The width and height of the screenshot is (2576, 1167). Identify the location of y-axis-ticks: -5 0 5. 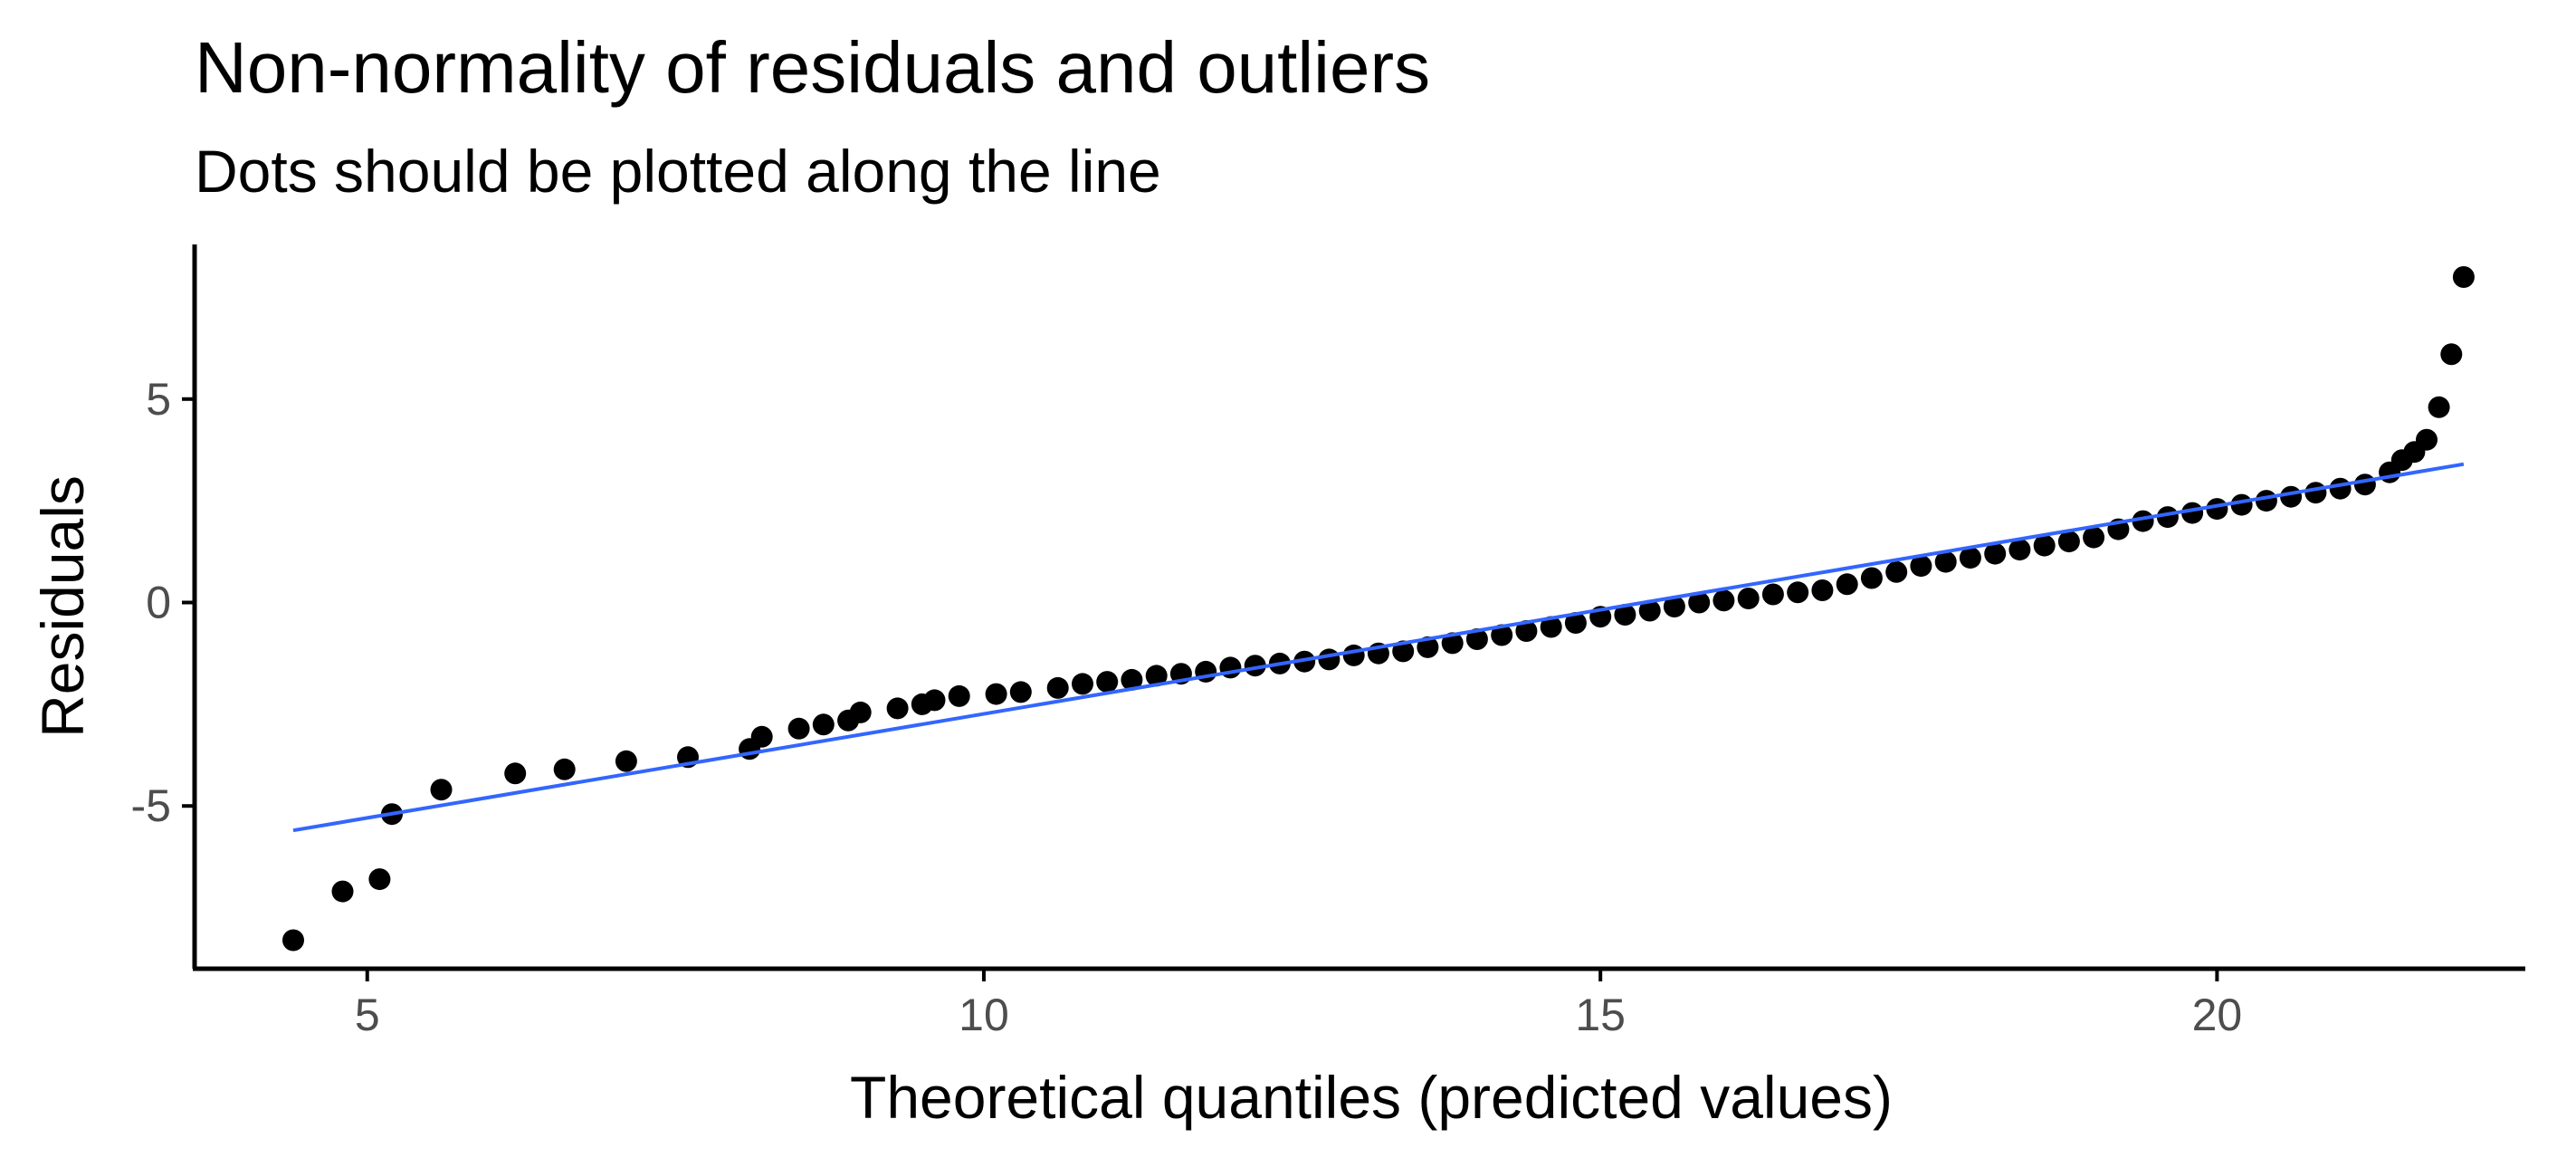
(163, 602).